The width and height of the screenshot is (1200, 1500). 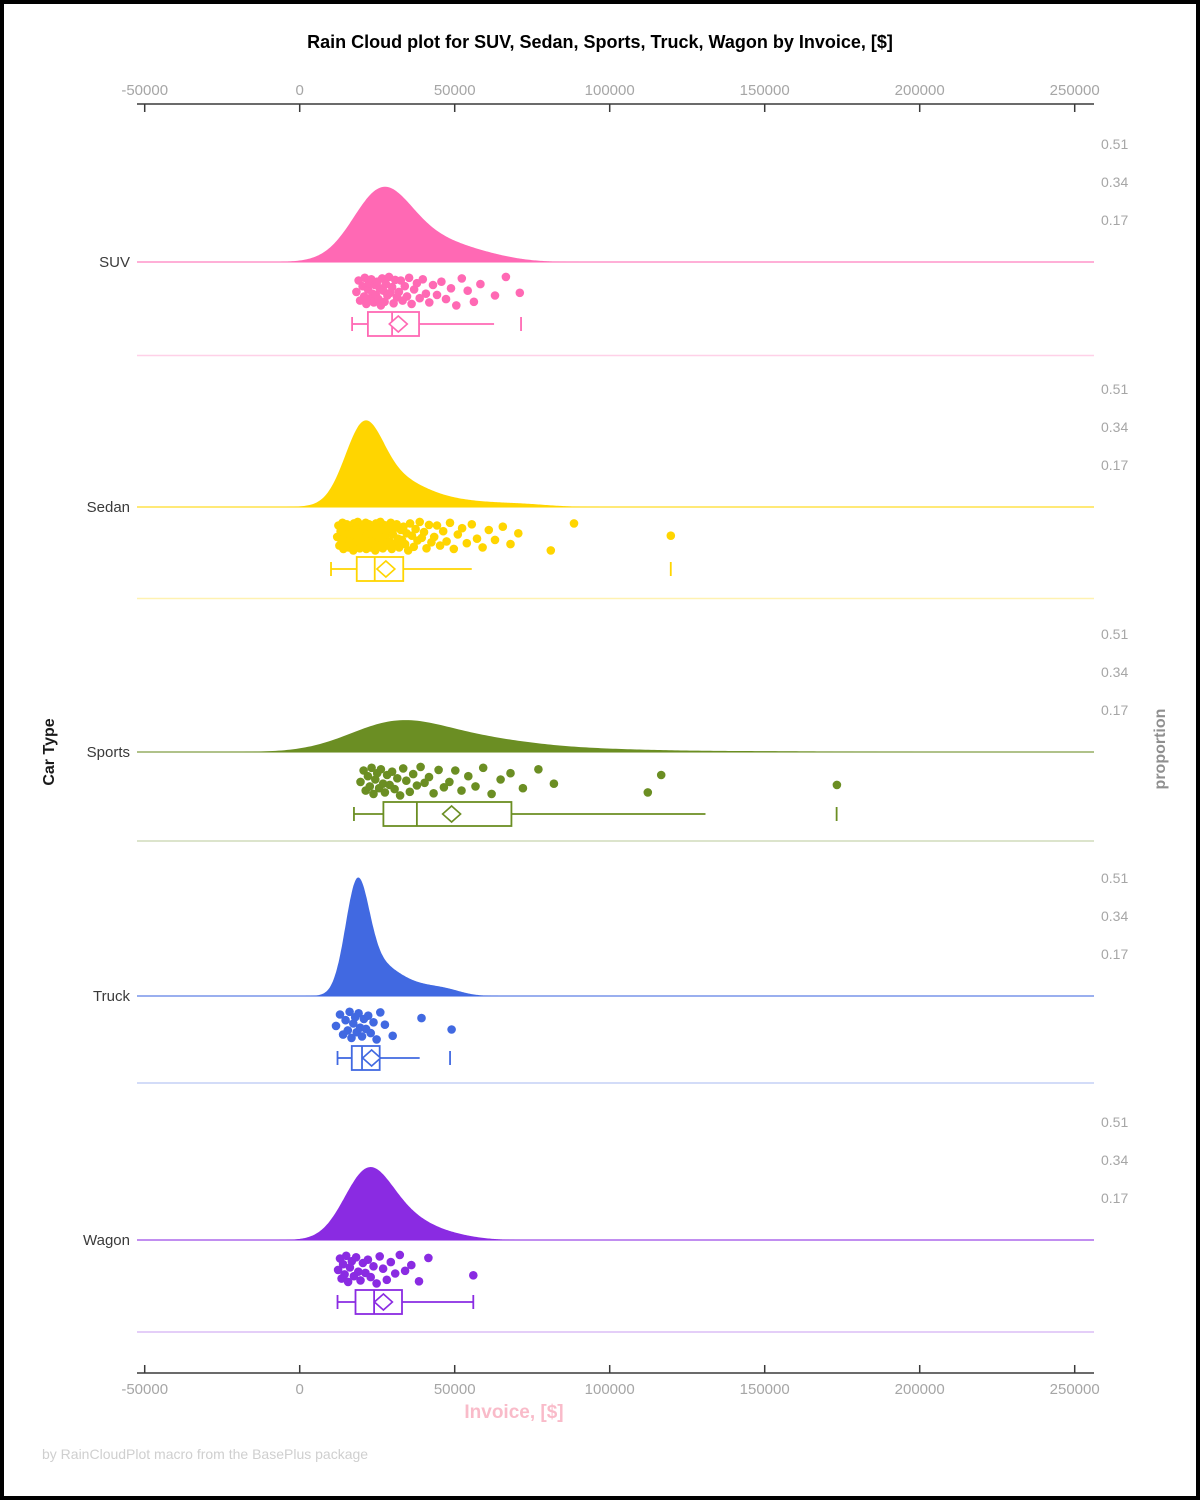 I want to click on bottom-axis-tick-label: 0, so click(x=300, y=1389).